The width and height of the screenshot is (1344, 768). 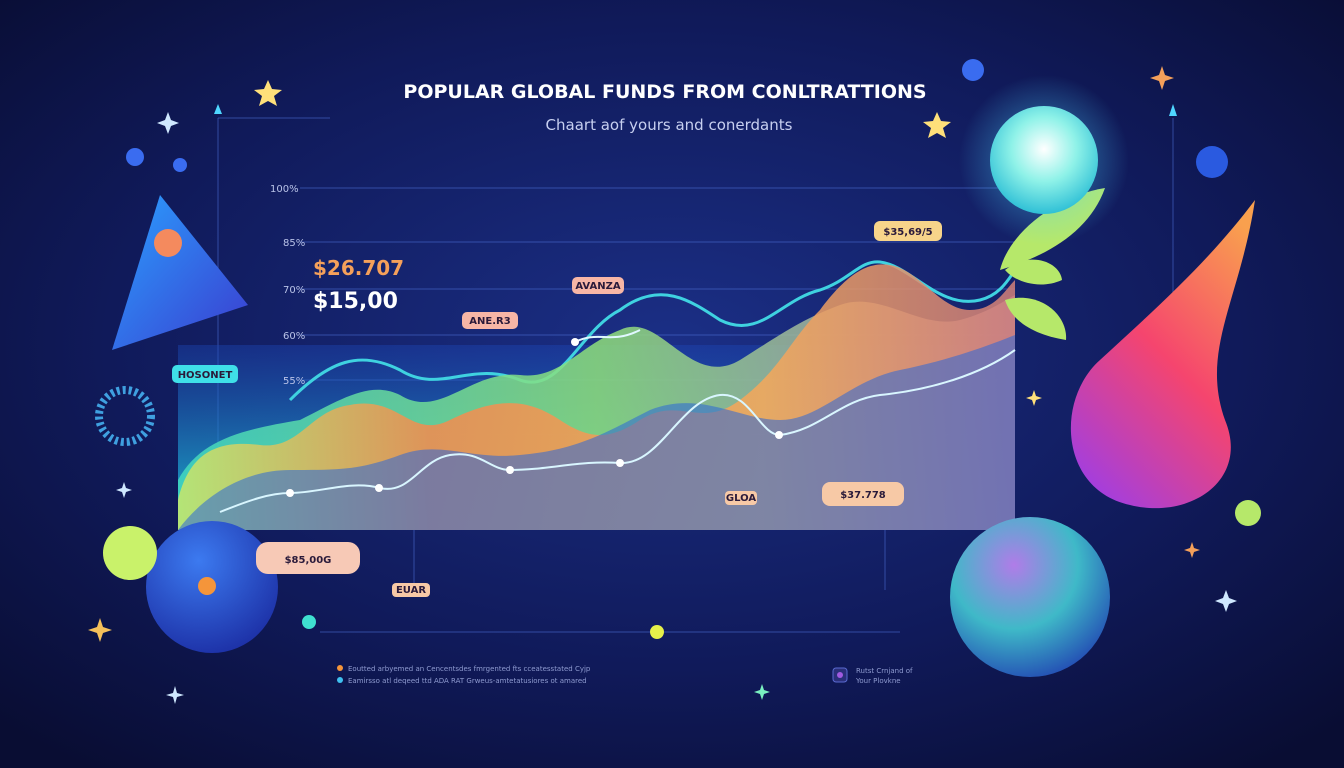 What do you see at coordinates (358, 268) in the screenshot?
I see `highlight-value: $26.707` at bounding box center [358, 268].